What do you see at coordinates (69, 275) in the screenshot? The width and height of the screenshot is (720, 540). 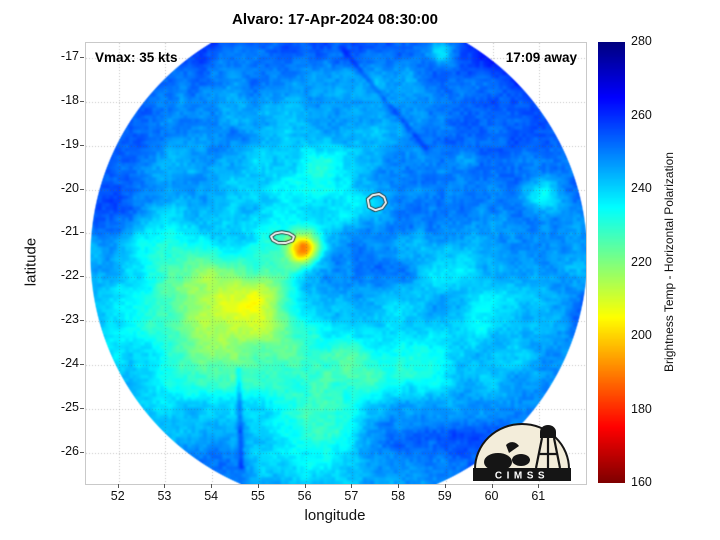 I see `y-tick-label: -22` at bounding box center [69, 275].